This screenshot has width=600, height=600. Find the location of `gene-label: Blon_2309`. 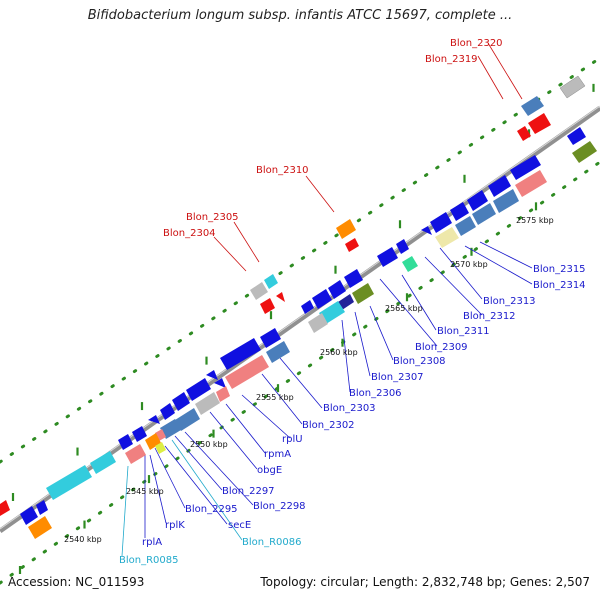

gene-label: Blon_2309 is located at coordinates (441, 347).